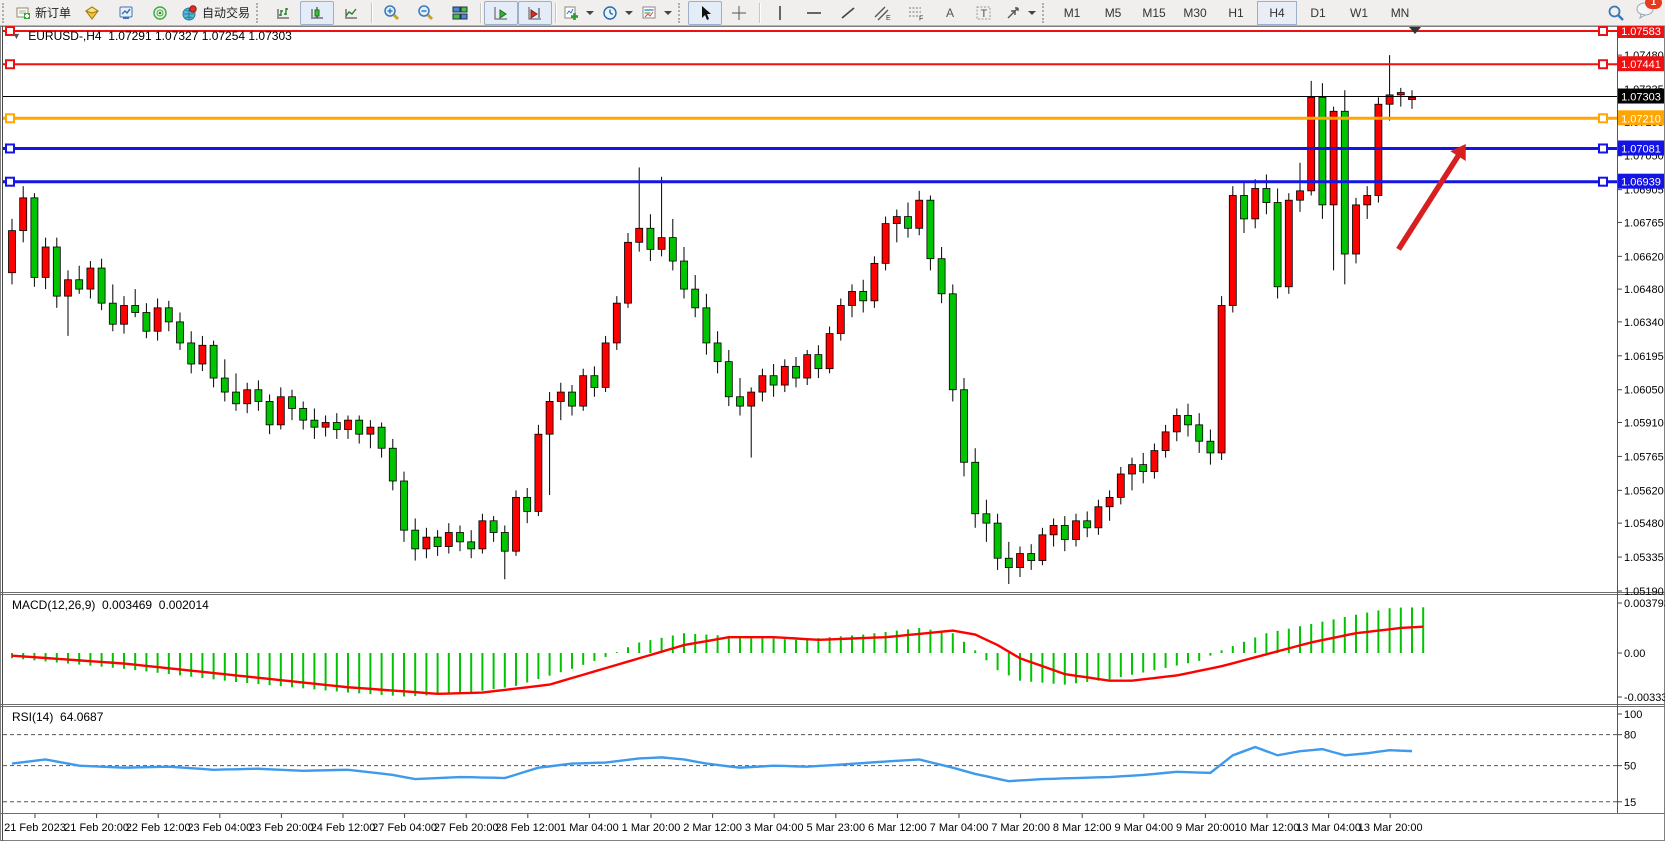  Describe the element at coordinates (501, 12) in the screenshot. I see `auto-scroll-button` at that location.